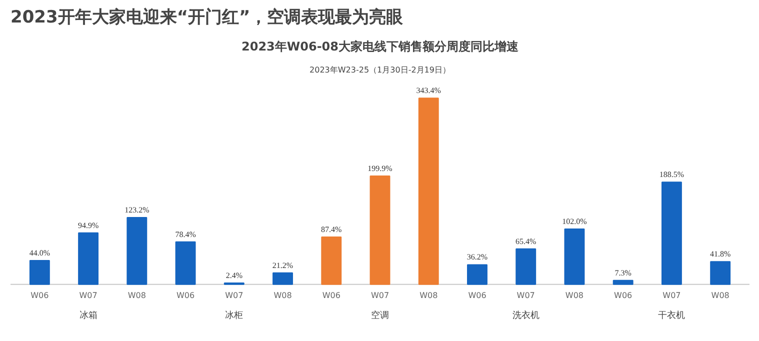 This screenshot has height=341, width=759. What do you see at coordinates (88, 225) in the screenshot?
I see `data-label: 94.9%` at bounding box center [88, 225].